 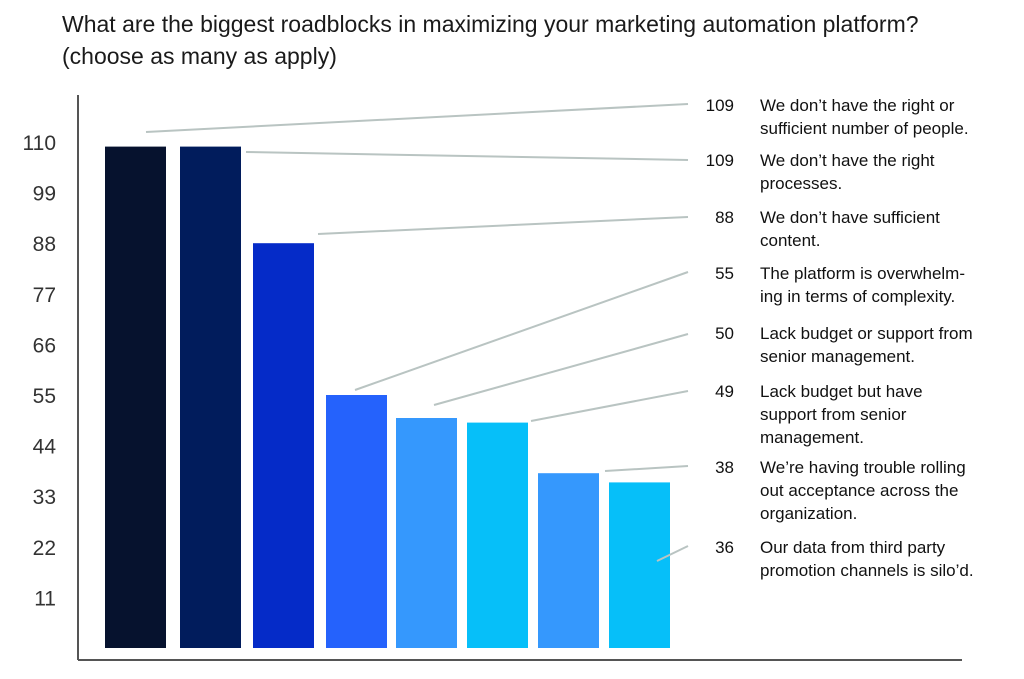 I want to click on y-tick-label: 99, so click(x=44, y=194).